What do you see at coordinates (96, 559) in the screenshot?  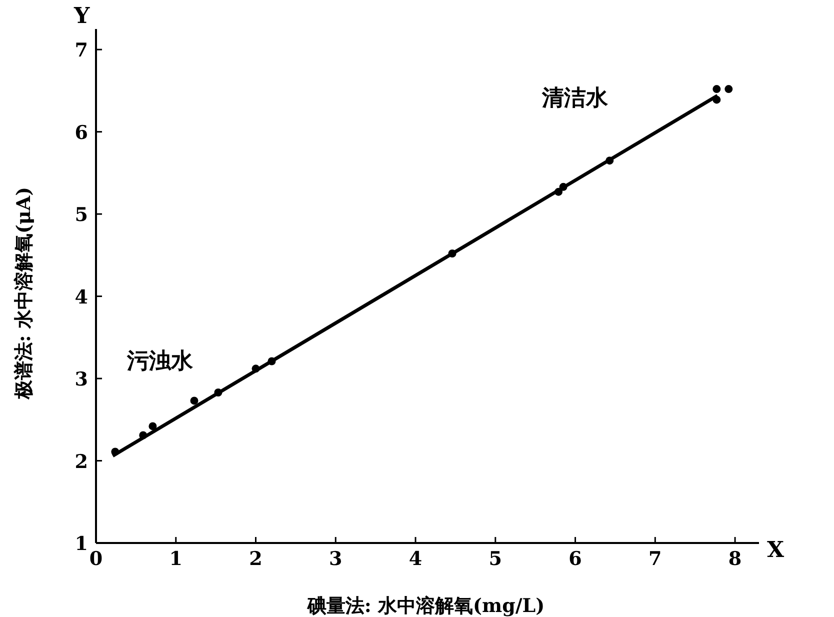 I see `x-tick-label: 0` at bounding box center [96, 559].